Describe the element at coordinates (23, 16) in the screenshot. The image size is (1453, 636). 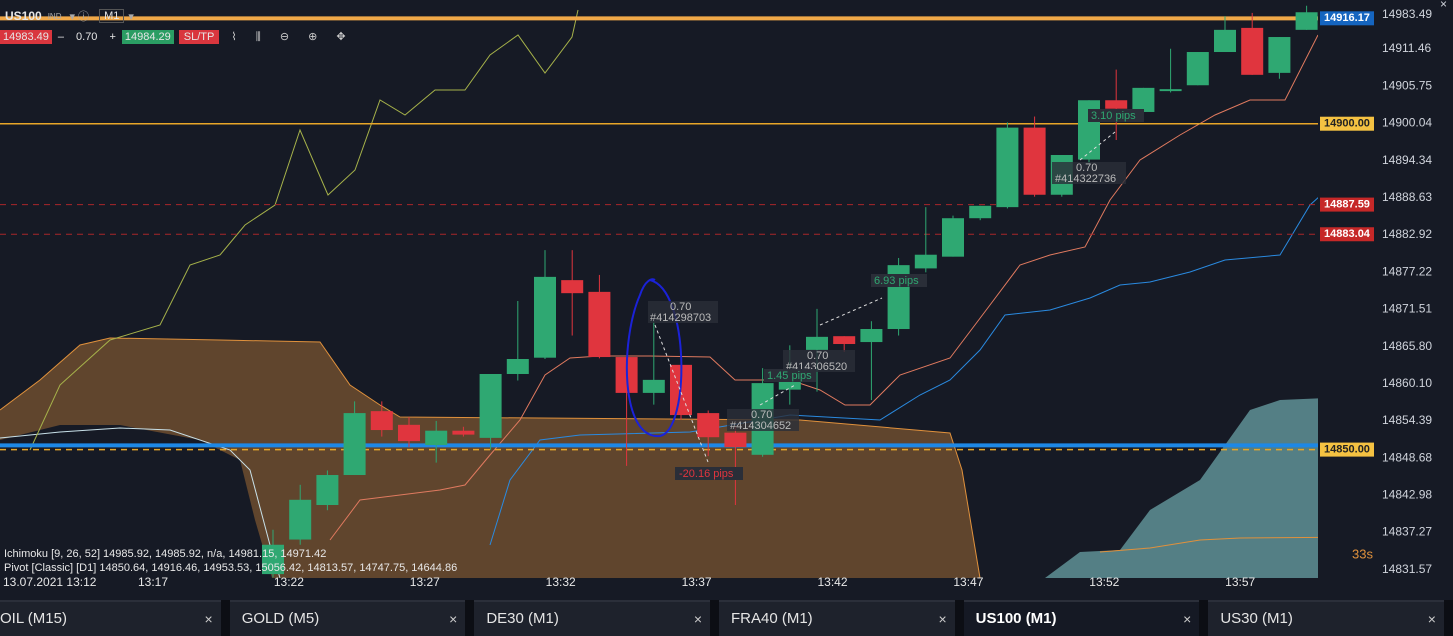
I see `symbol: US100` at that location.